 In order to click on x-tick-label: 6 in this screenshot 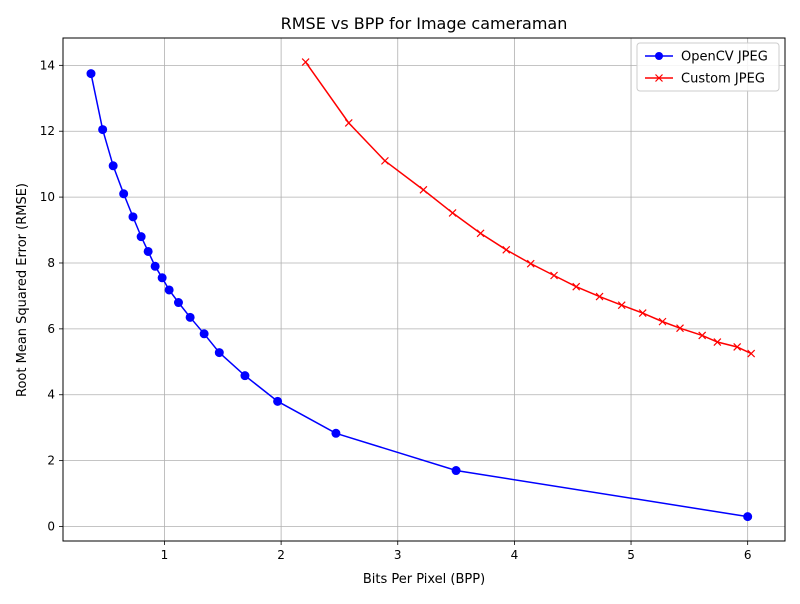, I will do `click(748, 555)`.